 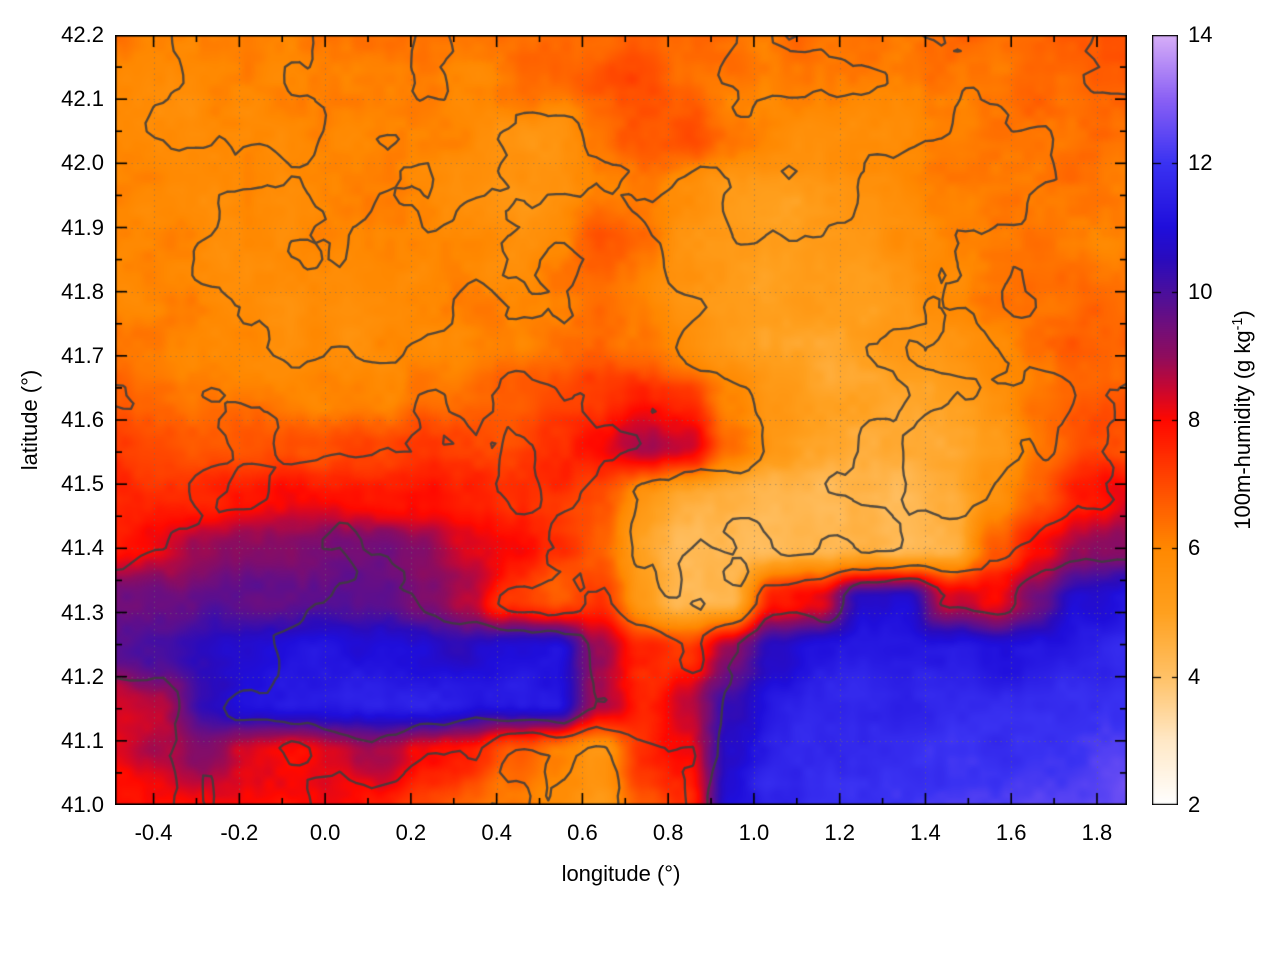 What do you see at coordinates (82, 612) in the screenshot?
I see `y-tick-label: 41.3` at bounding box center [82, 612].